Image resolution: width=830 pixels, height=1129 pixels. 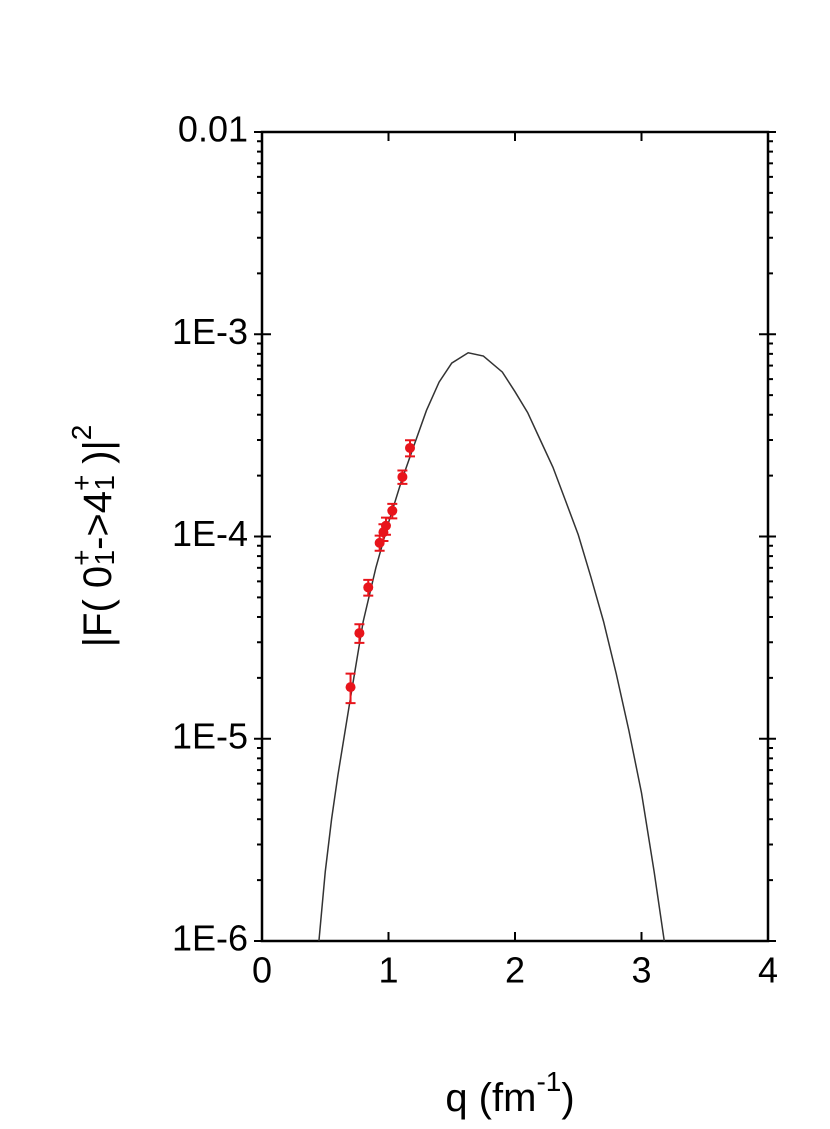 I want to click on x-axis-label-part: -1, so click(x=548, y=1081).